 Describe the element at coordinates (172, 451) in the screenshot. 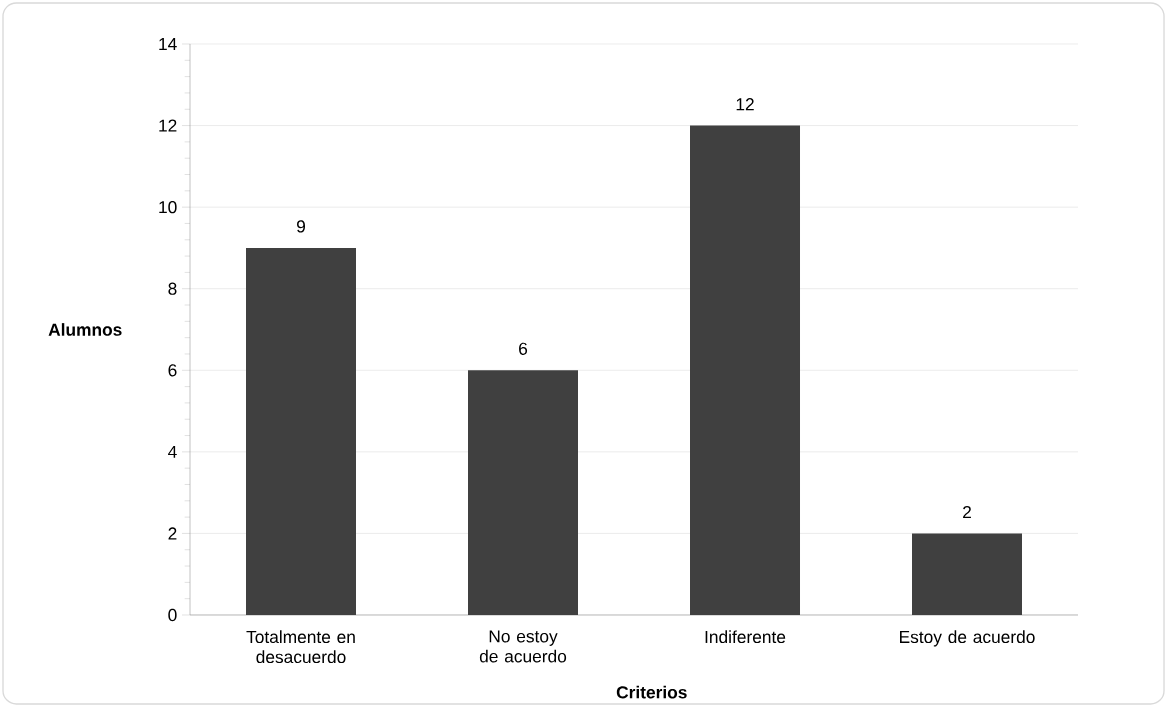

I see `y-tick-label: 4` at that location.